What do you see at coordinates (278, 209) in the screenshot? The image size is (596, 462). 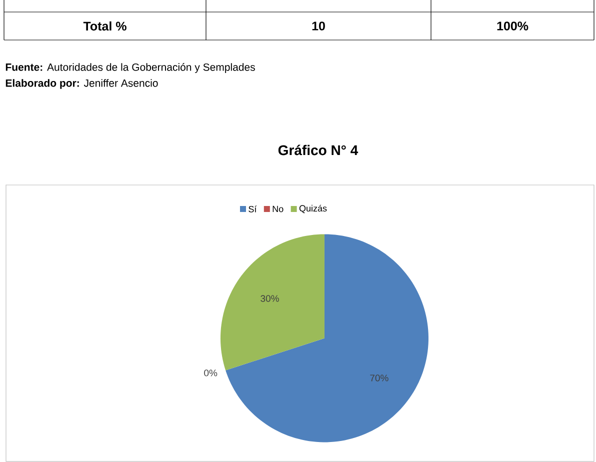 I see `legend-label: No` at bounding box center [278, 209].